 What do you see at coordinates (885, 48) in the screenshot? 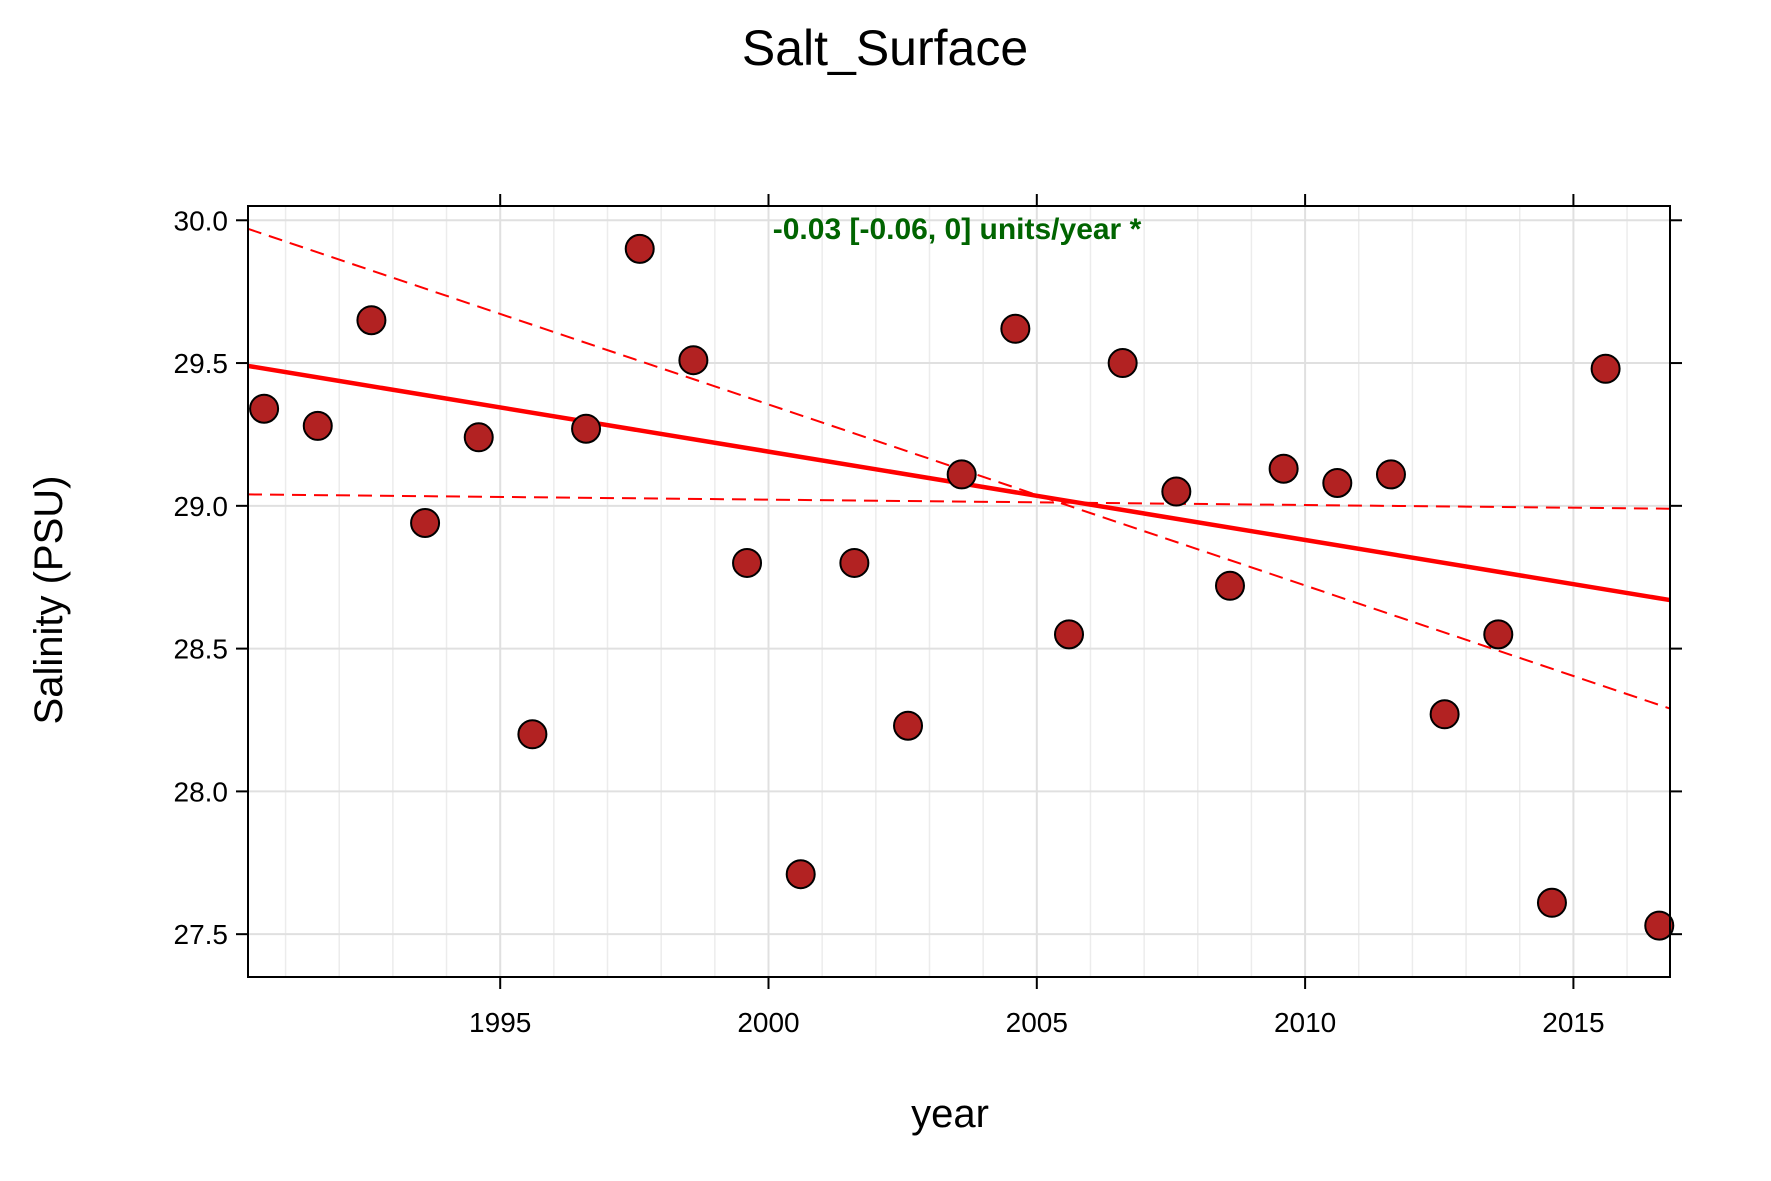
I see `chart-title: Salt_Surface` at bounding box center [885, 48].